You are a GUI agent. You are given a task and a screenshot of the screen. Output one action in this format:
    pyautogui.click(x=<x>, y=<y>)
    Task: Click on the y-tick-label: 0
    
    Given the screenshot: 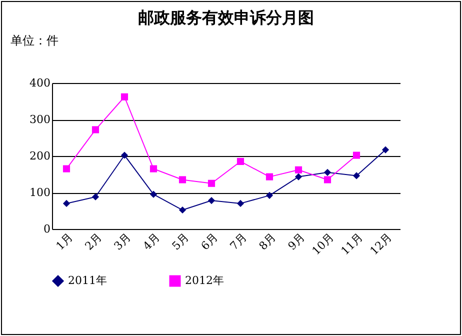 What is the action you would take?
    pyautogui.click(x=47, y=229)
    